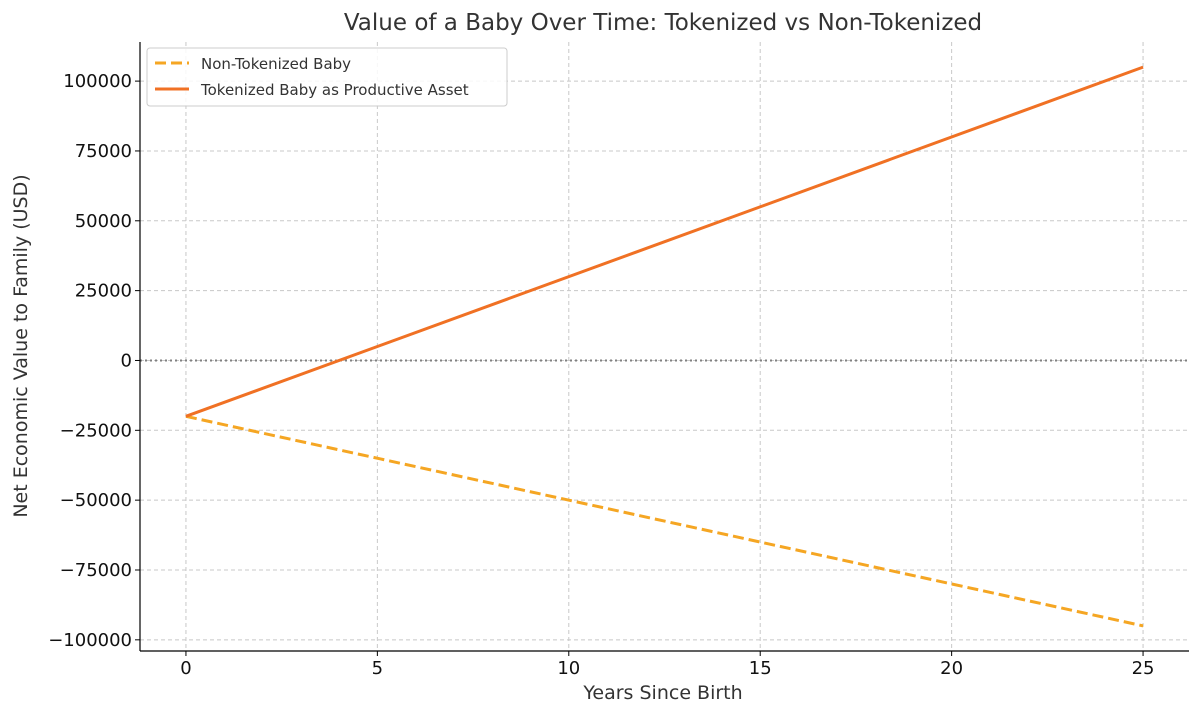 This screenshot has height=716, width=1200. What do you see at coordinates (96, 430) in the screenshot?
I see `y-tick-label: −25000` at bounding box center [96, 430].